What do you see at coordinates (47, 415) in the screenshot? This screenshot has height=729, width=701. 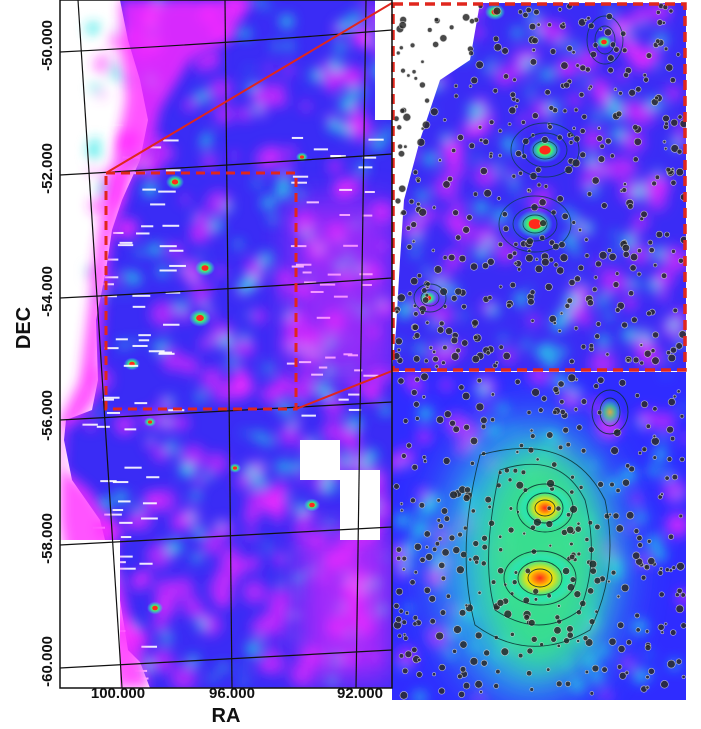 I see `y-tick-label: -56.000` at bounding box center [47, 415].